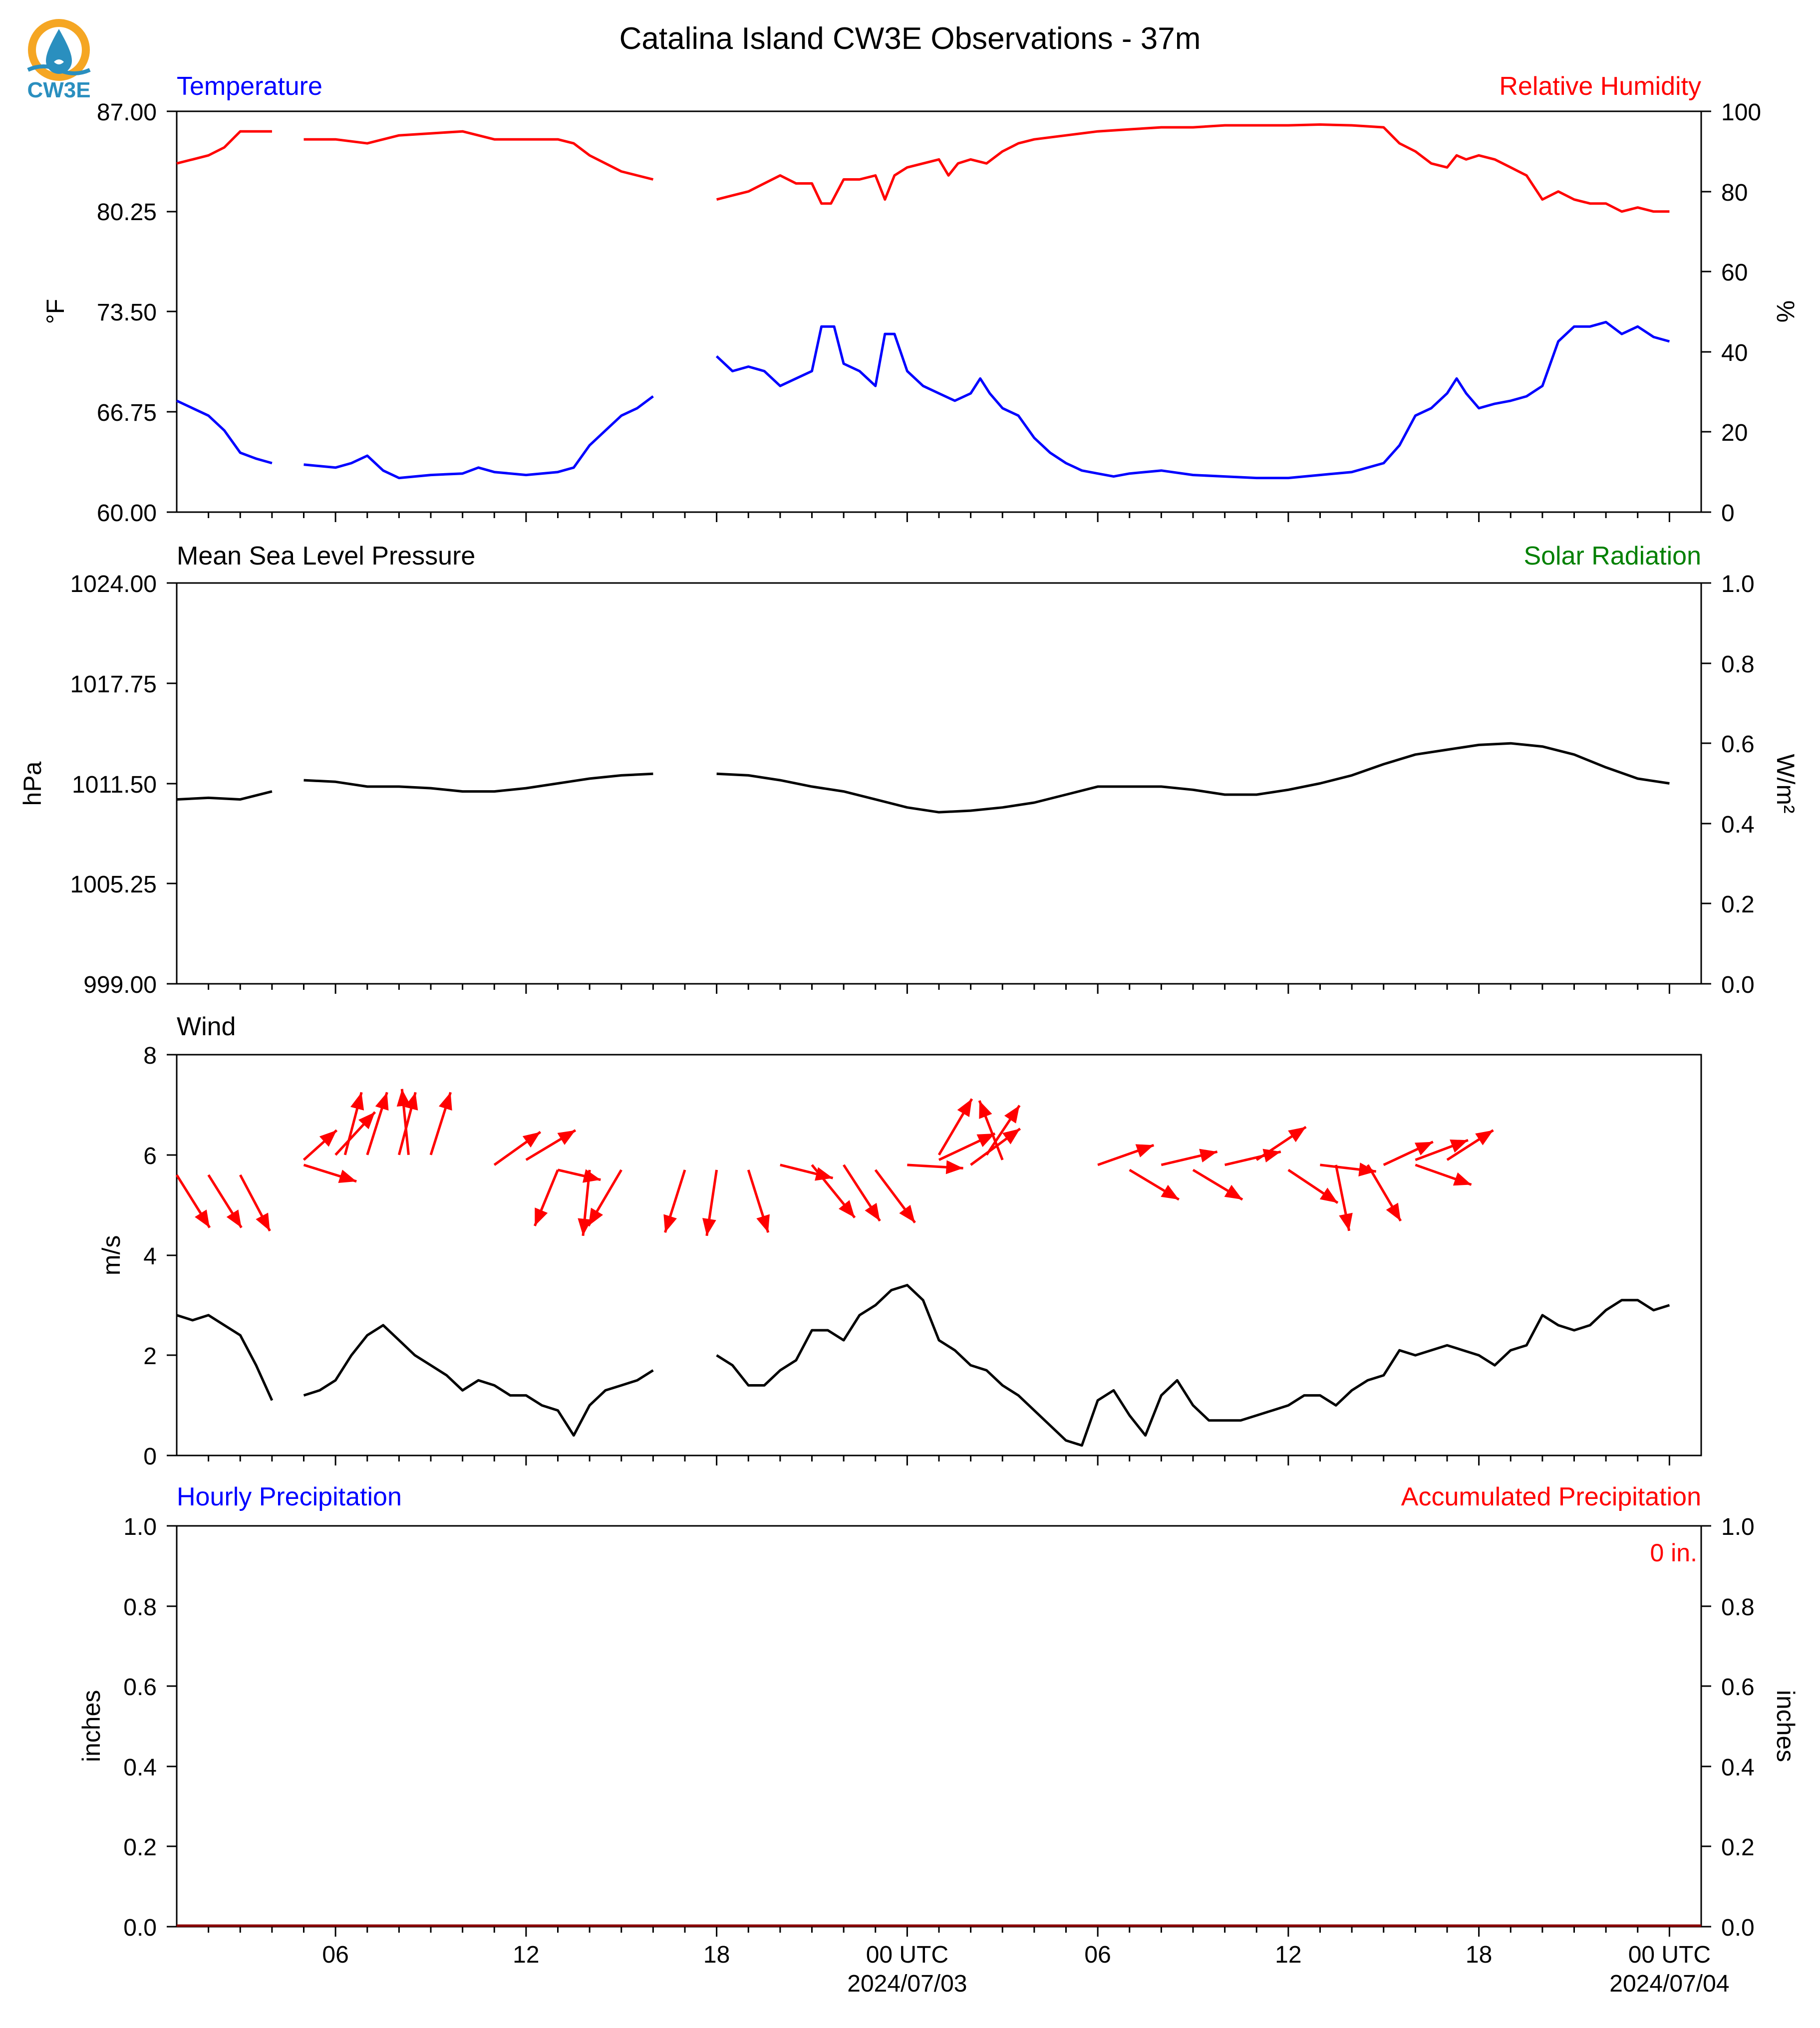 Image resolution: width=1820 pixels, height=2028 pixels. I want to click on precip-right-unit: inches, so click(1786, 1726).